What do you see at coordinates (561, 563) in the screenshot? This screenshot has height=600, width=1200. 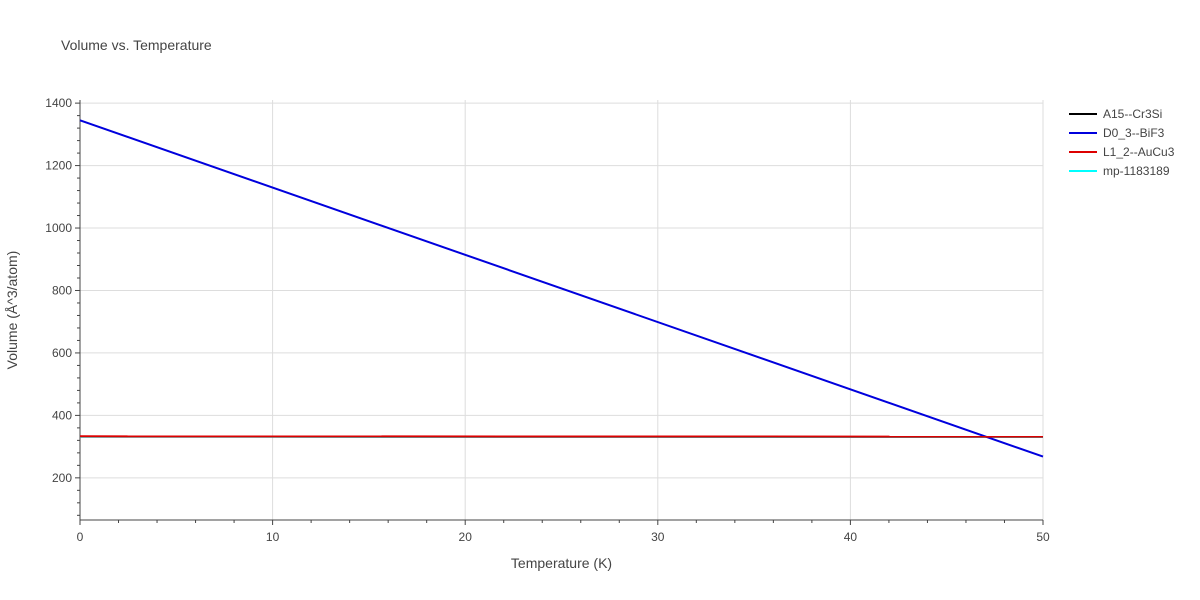 I see `x-axis-title: Temperature (K)` at bounding box center [561, 563].